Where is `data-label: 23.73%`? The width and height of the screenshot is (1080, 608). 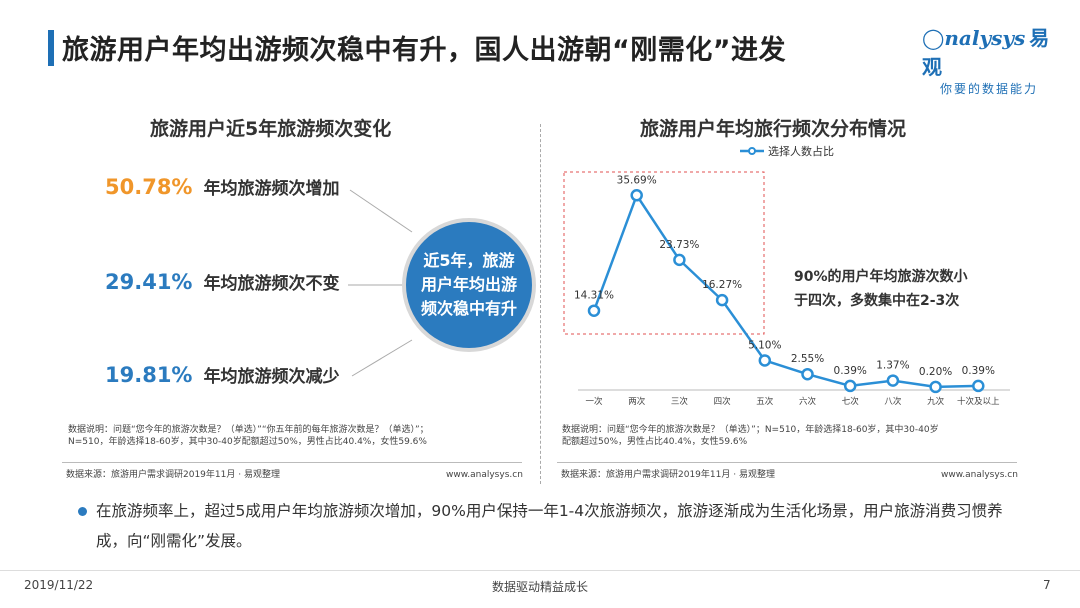 data-label: 23.73% is located at coordinates (679, 245).